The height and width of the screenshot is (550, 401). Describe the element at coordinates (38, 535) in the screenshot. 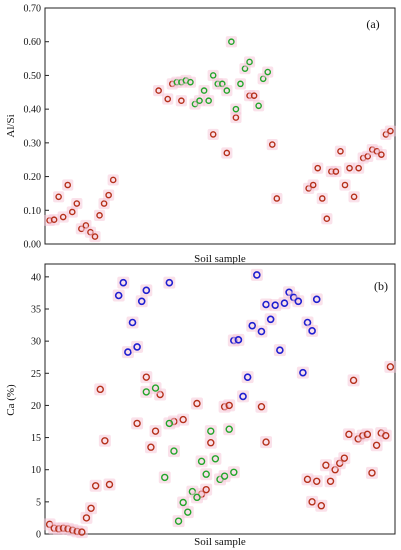

I see `panel-b-ytick-label: 0` at that location.